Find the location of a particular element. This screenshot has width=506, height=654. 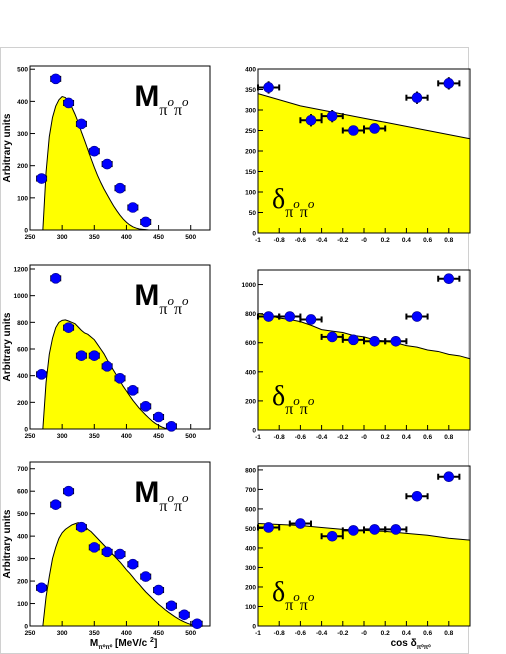

x-tick-label: 0.2 is located at coordinates (385, 633).